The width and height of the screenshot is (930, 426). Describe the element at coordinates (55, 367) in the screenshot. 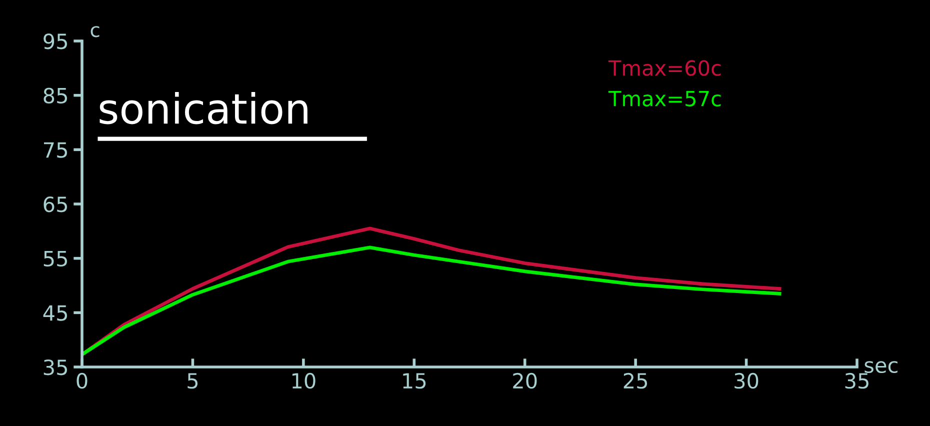

I see `y-tick-label: 35` at that location.